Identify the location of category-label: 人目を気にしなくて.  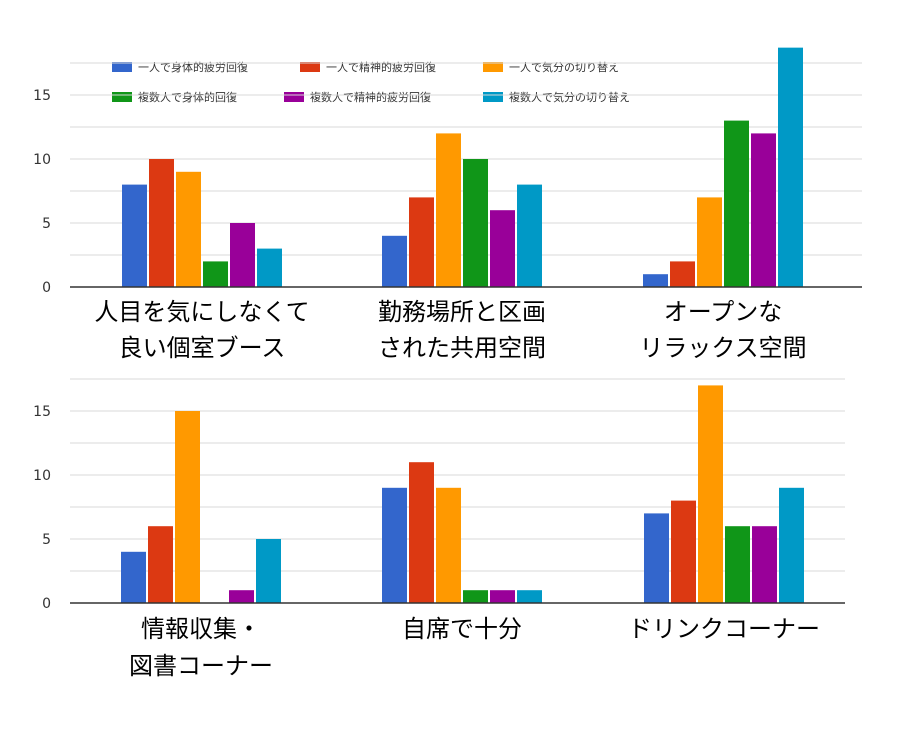
(201, 312).